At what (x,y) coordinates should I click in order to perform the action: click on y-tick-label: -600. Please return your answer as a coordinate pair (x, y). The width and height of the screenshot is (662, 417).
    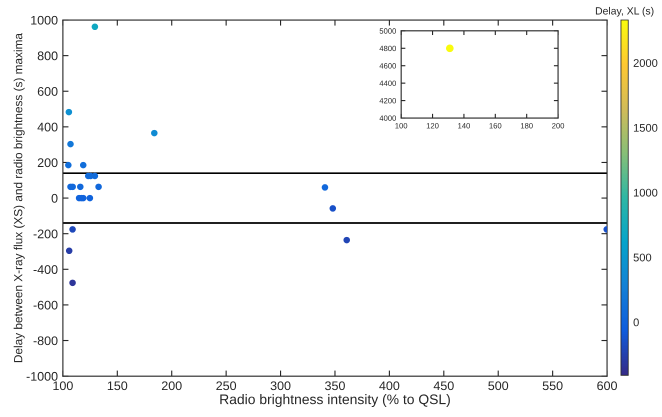
    Looking at the image, I should click on (46, 305).